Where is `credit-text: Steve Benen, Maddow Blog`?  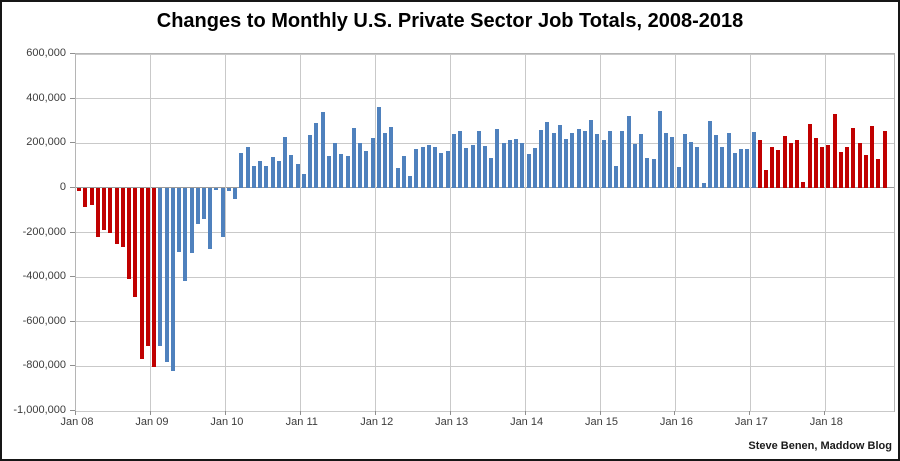
credit-text: Steve Benen, Maddow Blog is located at coordinates (820, 446).